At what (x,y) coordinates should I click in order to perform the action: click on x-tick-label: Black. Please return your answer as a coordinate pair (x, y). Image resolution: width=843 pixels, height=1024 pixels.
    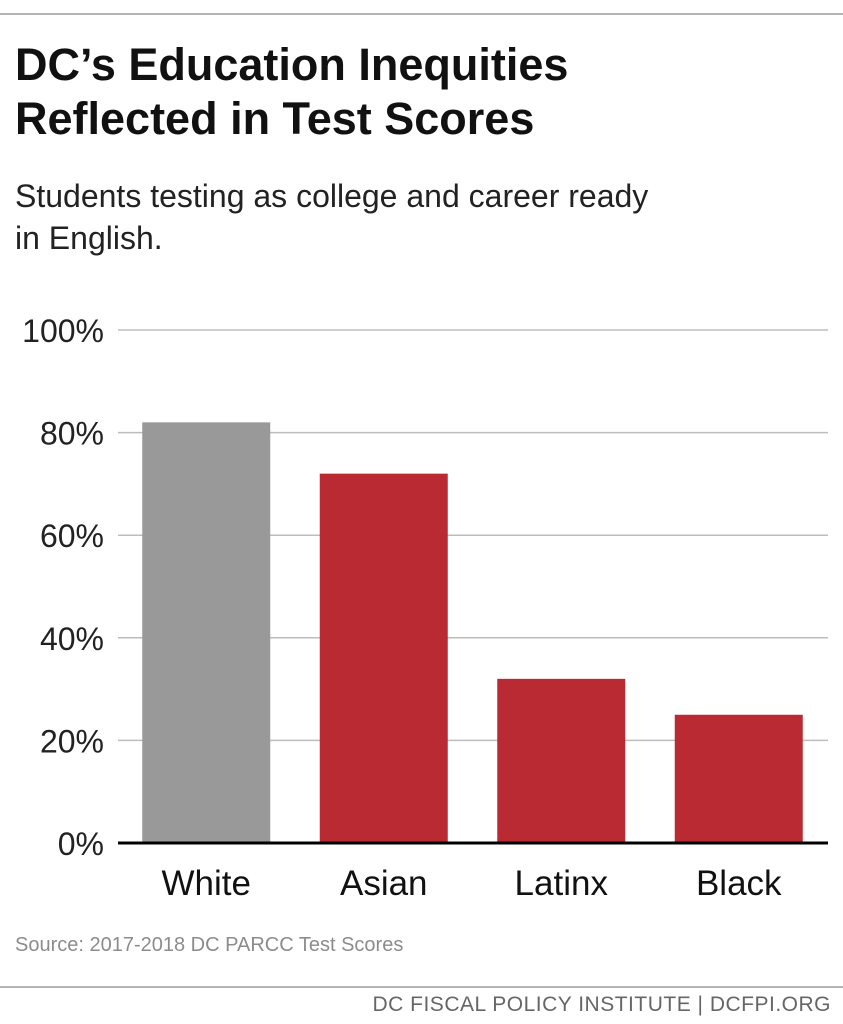
    Looking at the image, I should click on (739, 883).